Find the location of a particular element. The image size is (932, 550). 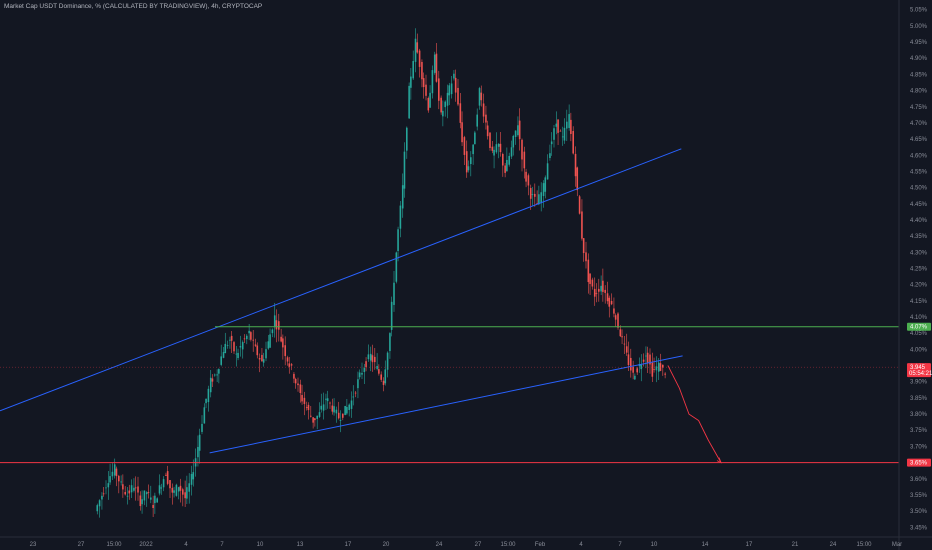

price-tick-label: 4.95% is located at coordinates (919, 43).